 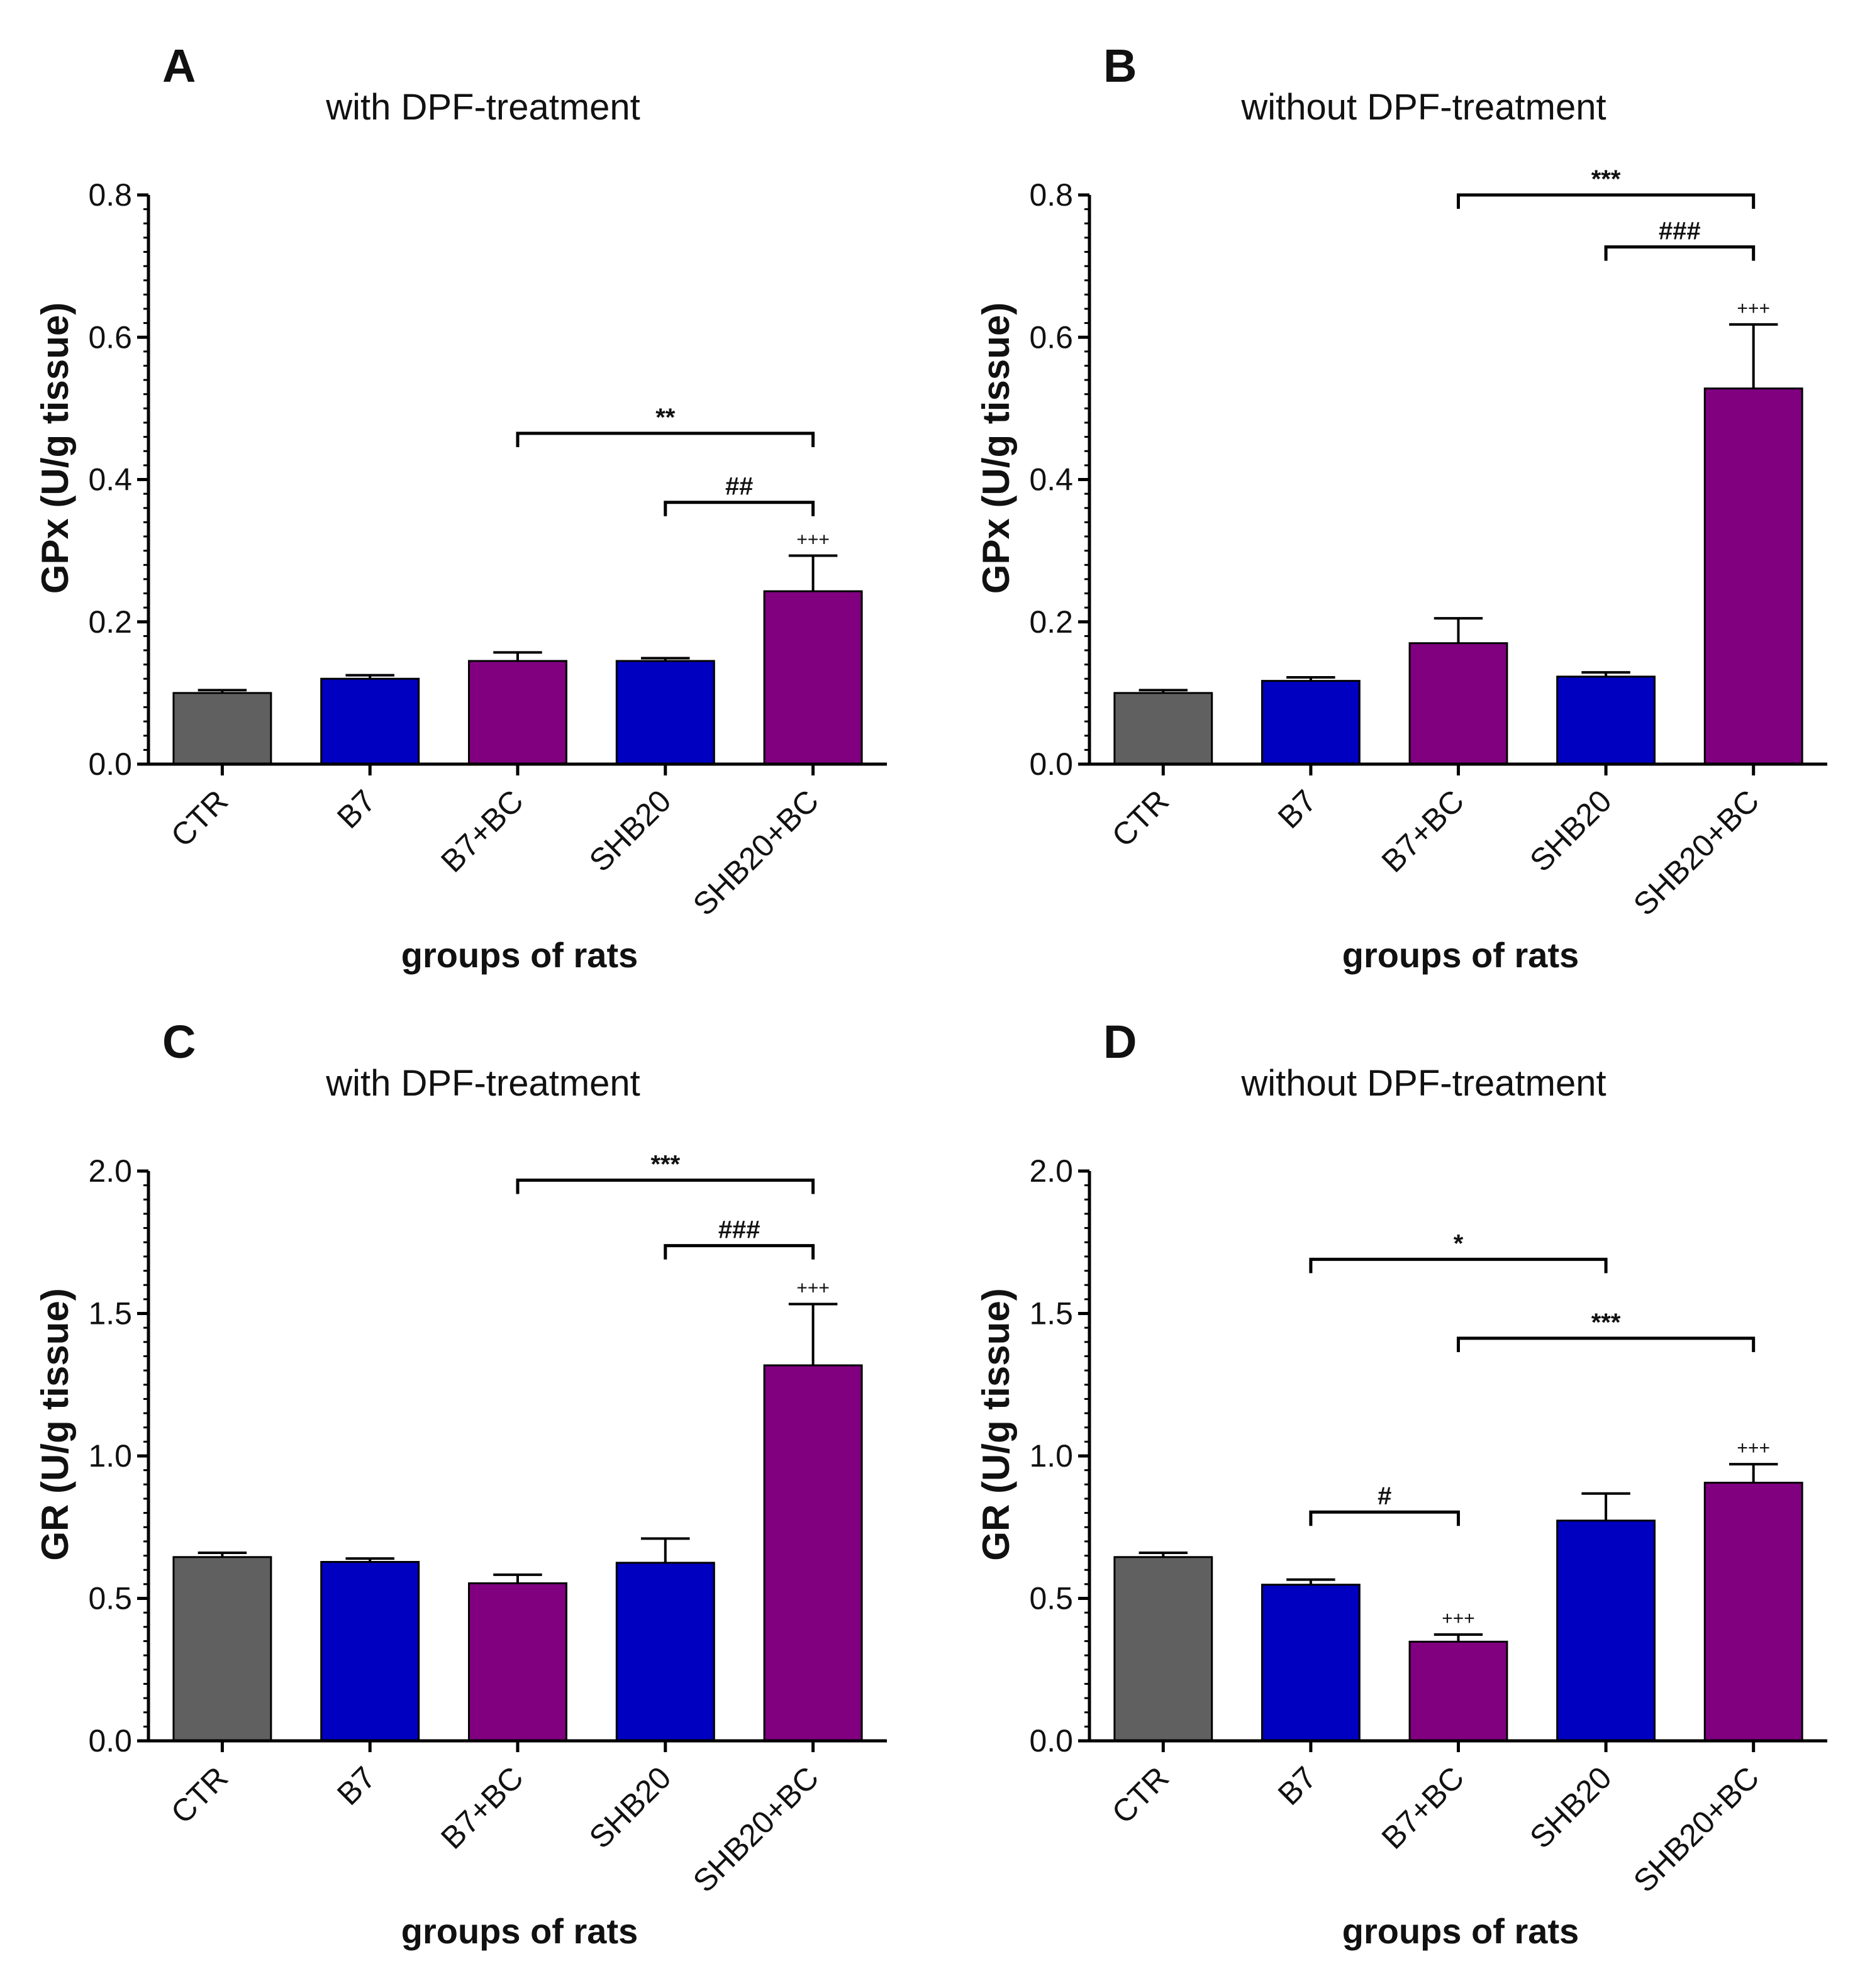 I want to click on significance-bracket: *, so click(x=1458, y=1252).